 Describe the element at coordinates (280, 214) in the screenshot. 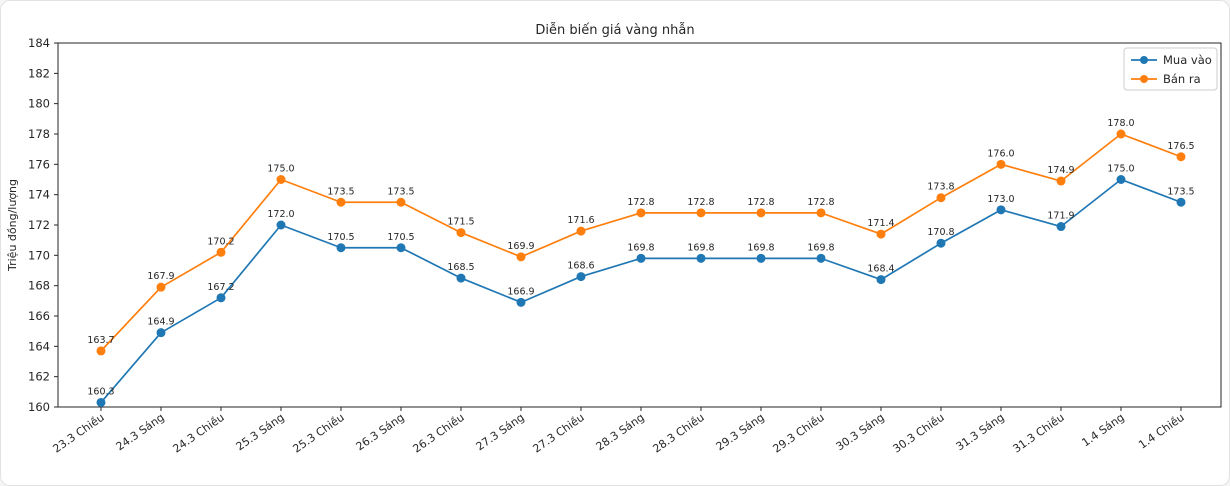

I see `data-point-label: 172.0` at that location.